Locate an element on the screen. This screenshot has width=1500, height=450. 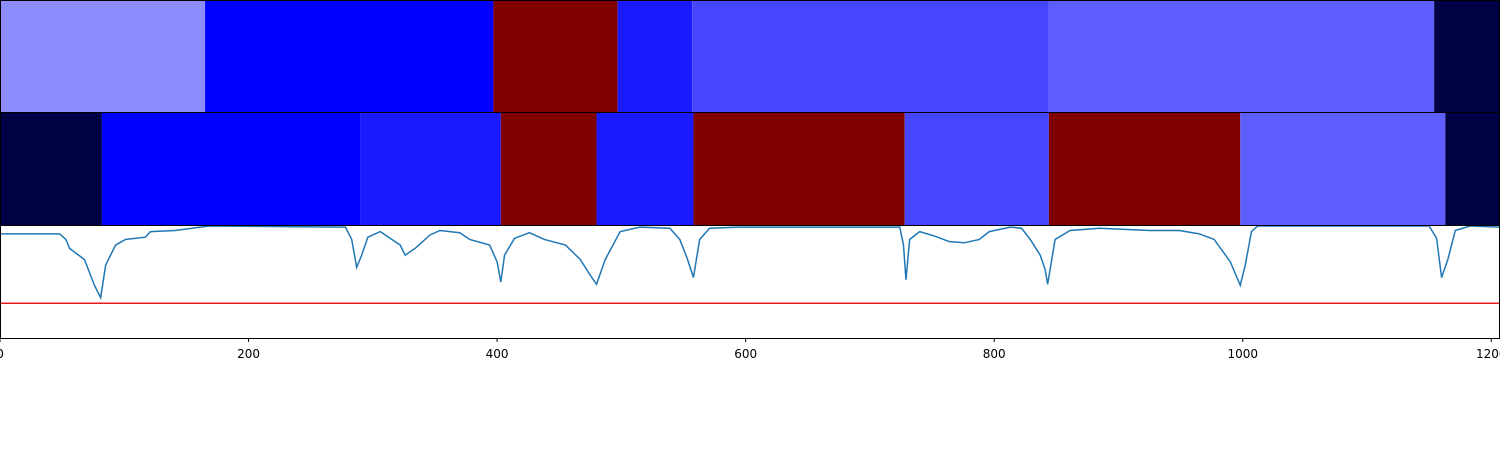
x-tick-label: 600 is located at coordinates (745, 354).